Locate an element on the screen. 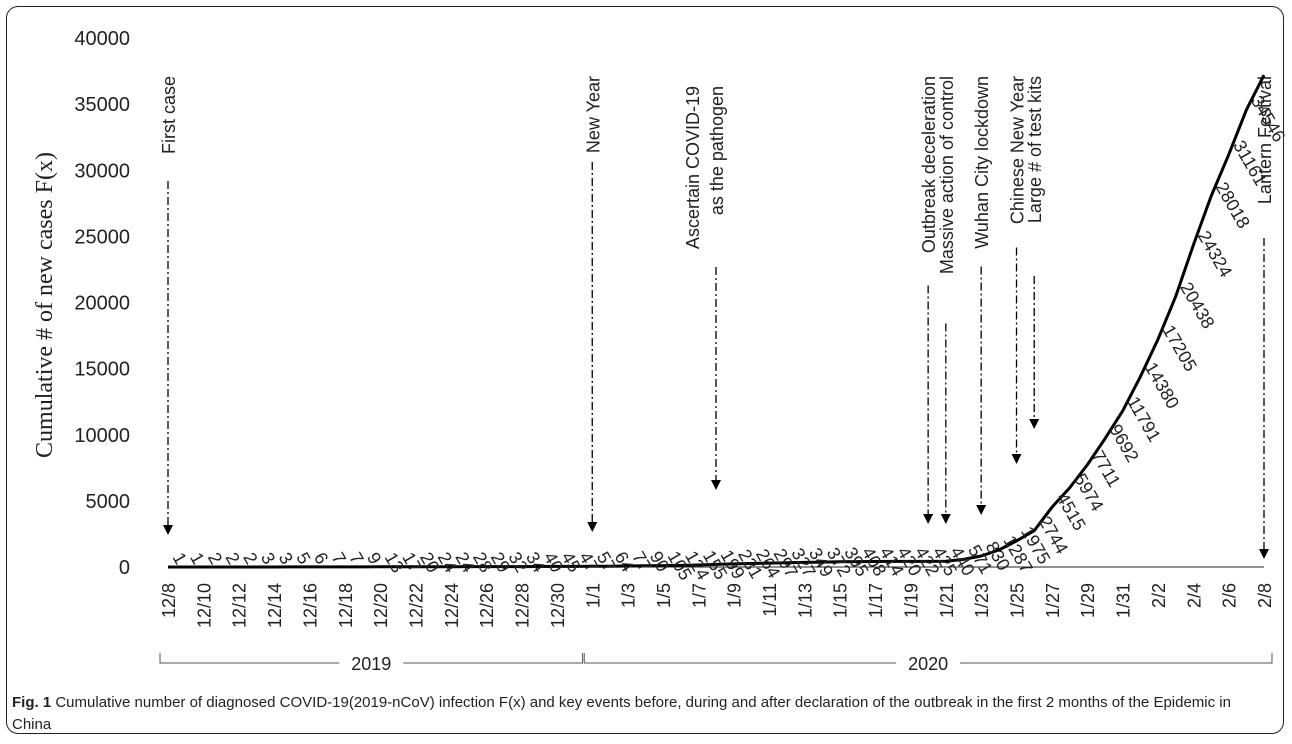 The width and height of the screenshot is (1292, 744). x-tick-label: 12/12 is located at coordinates (240, 605).